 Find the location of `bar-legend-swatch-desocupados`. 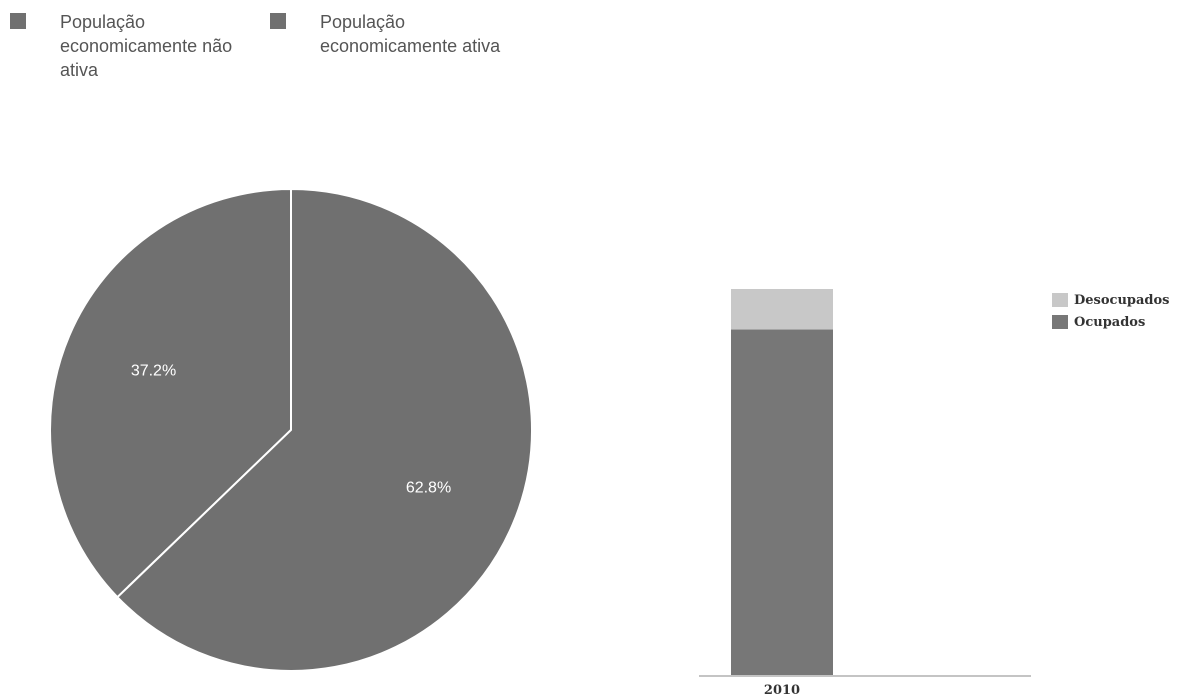

bar-legend-swatch-desocupados is located at coordinates (1060, 300).